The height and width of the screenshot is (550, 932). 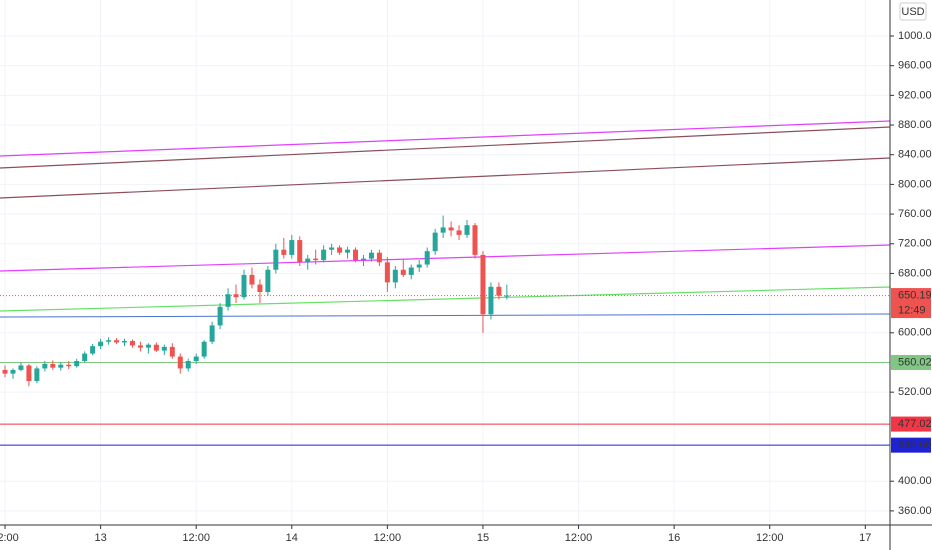 I want to click on y-tick-label: 360.00, so click(x=915, y=511).